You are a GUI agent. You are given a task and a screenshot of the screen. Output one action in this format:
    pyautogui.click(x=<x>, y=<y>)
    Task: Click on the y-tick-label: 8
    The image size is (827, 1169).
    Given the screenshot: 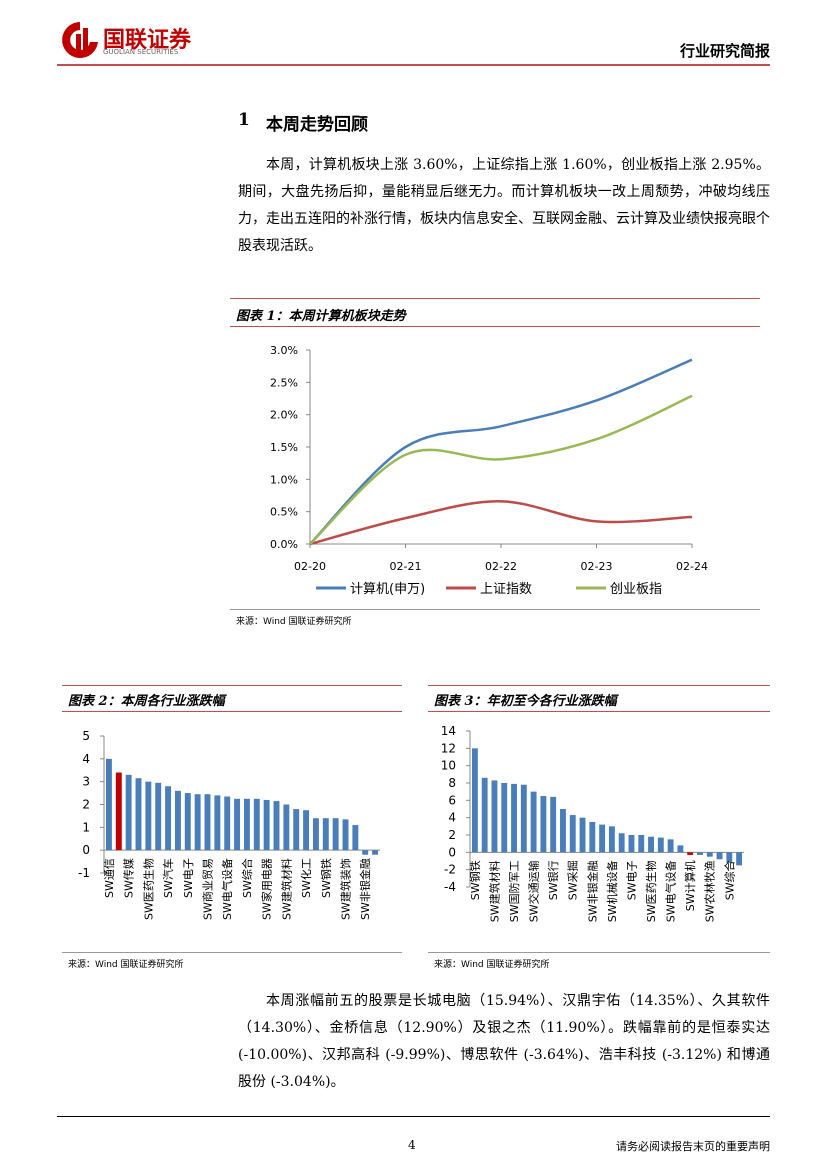 What is the action you would take?
    pyautogui.click(x=452, y=783)
    